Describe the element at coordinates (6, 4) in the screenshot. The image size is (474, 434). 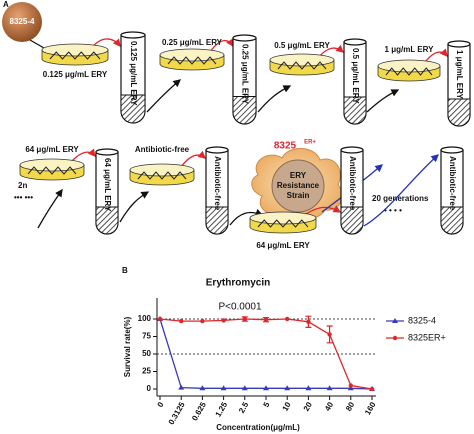
I see `panel-label: A` at that location.